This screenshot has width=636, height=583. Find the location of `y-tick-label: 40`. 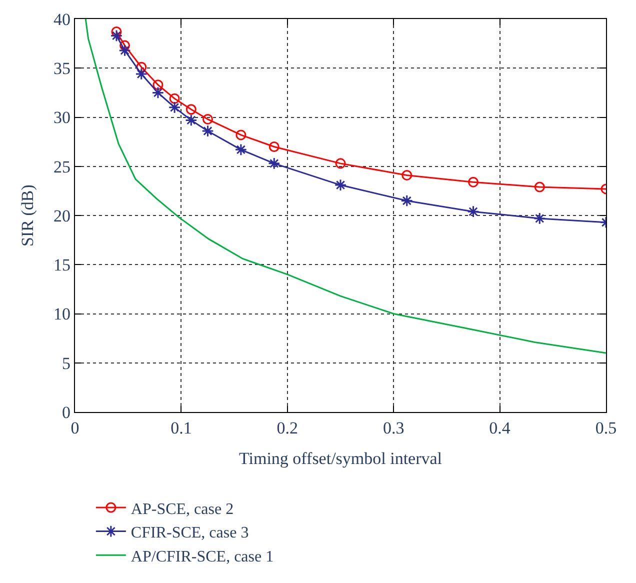

y-tick-label: 40 is located at coordinates (62, 19).